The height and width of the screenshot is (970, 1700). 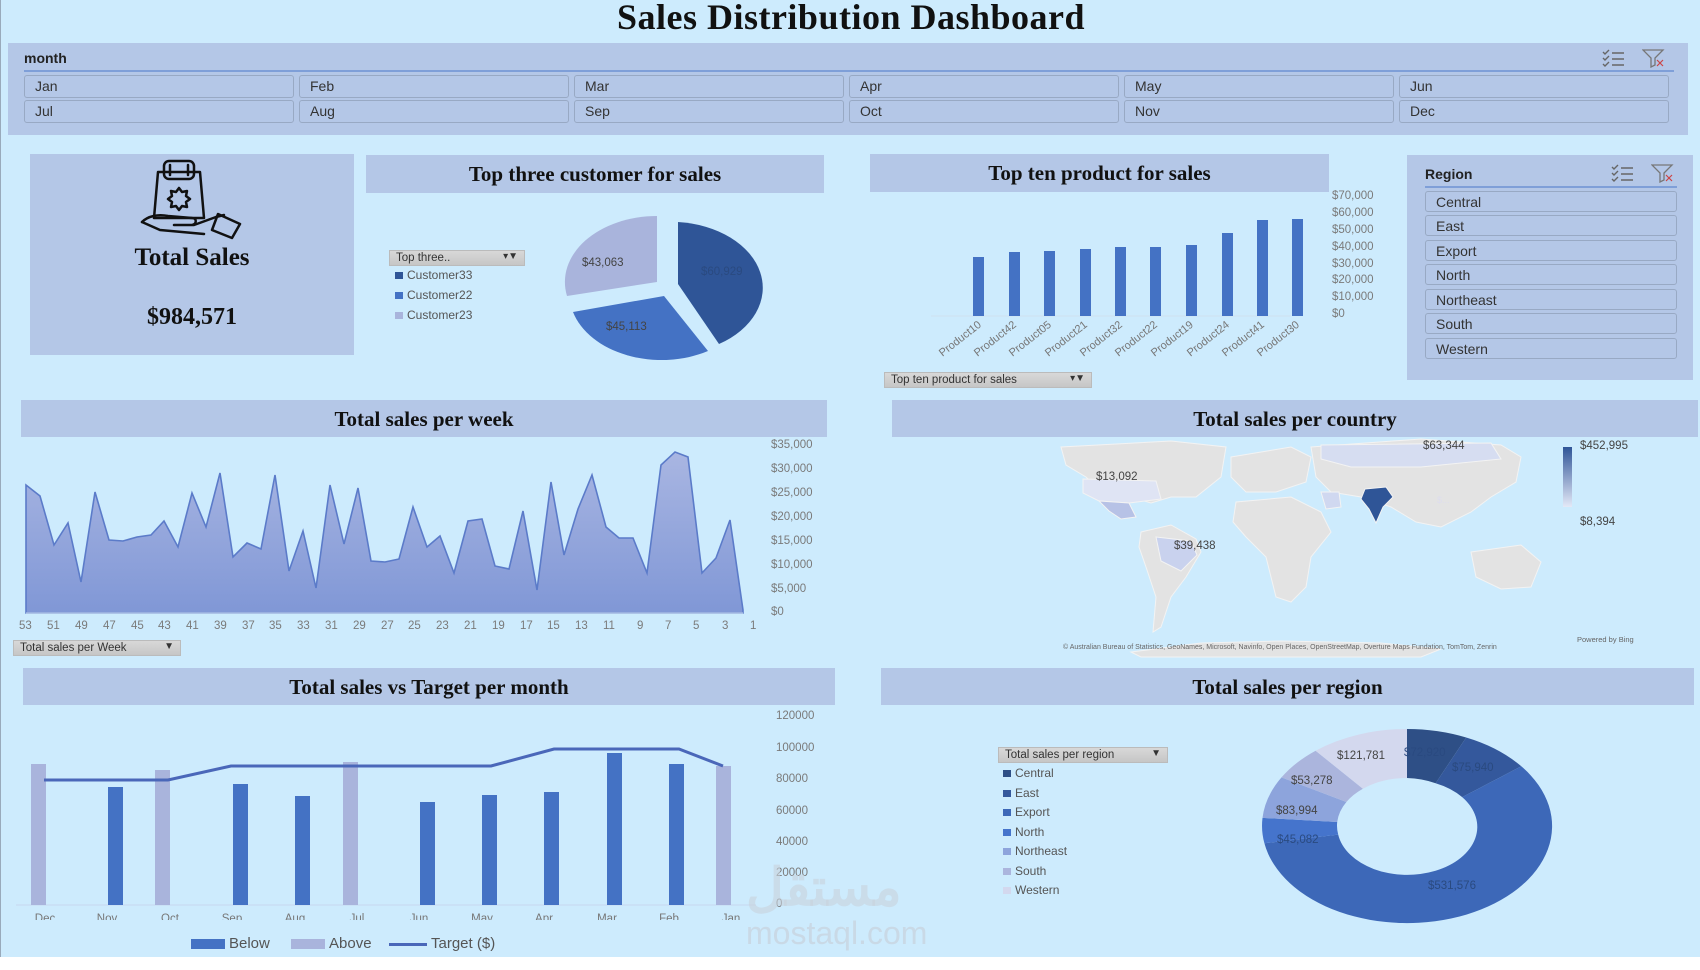 I want to click on target-line, so click(x=384, y=764).